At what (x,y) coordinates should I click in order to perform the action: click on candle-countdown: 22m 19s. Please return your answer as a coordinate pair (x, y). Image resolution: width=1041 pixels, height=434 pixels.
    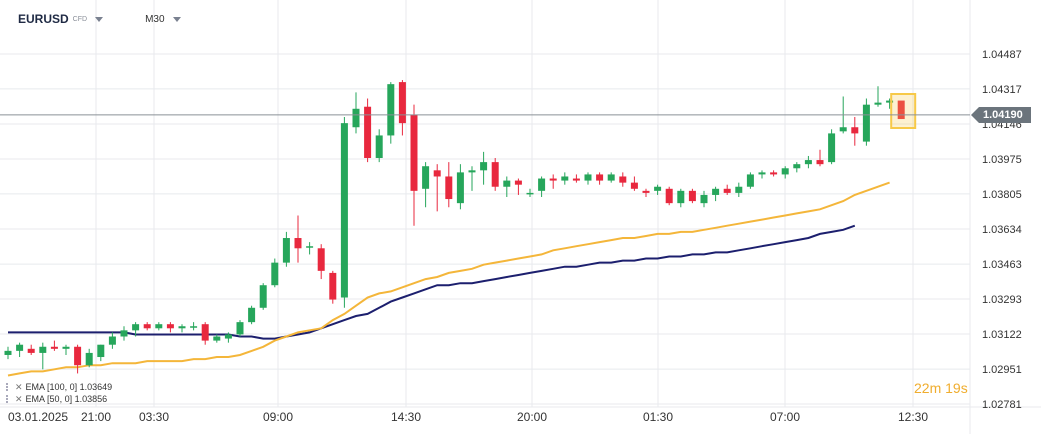
    Looking at the image, I should click on (941, 388).